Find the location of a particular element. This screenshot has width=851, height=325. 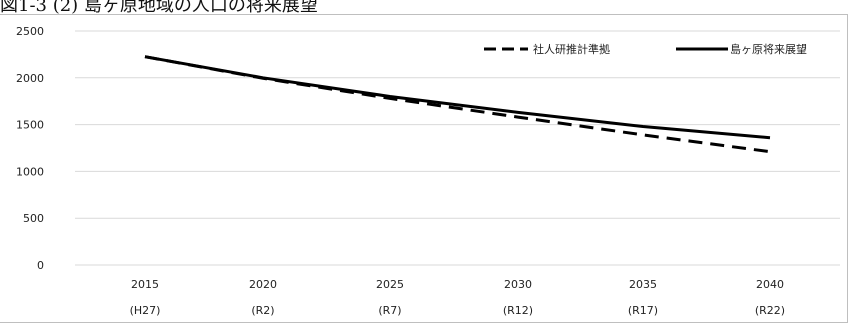

x-tick-sublabel: (R7) is located at coordinates (389, 310).